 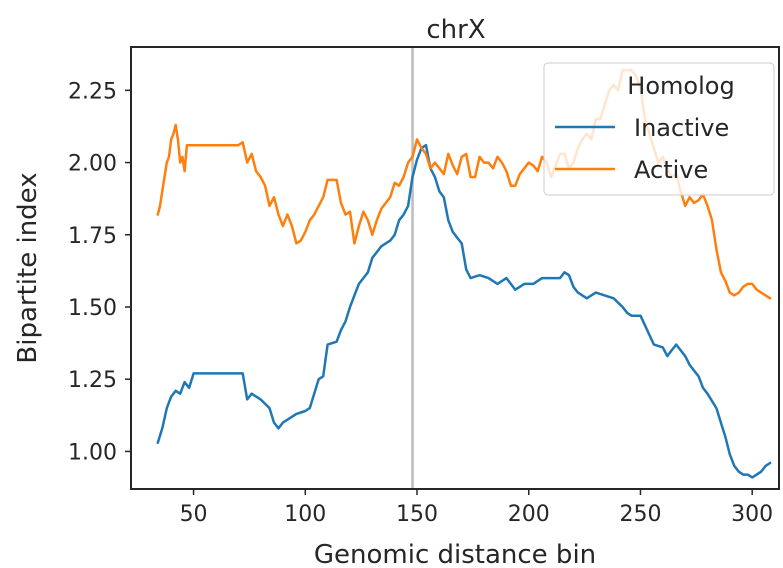 What do you see at coordinates (92, 164) in the screenshot?
I see `y-tick-label: 2.00` at bounding box center [92, 164].